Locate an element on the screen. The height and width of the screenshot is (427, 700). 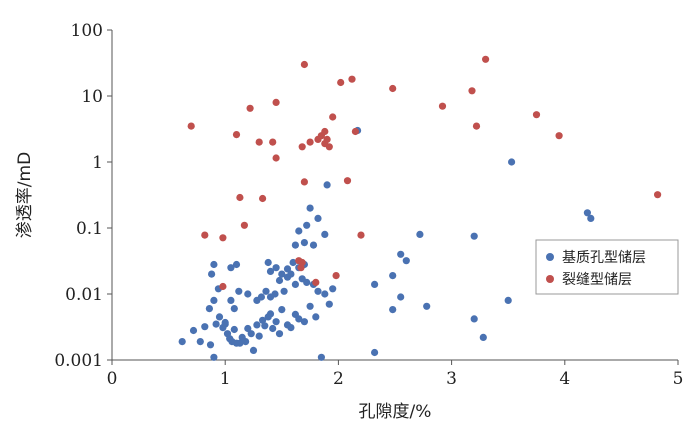
y-tick-label: 1 is located at coordinates (97, 163).